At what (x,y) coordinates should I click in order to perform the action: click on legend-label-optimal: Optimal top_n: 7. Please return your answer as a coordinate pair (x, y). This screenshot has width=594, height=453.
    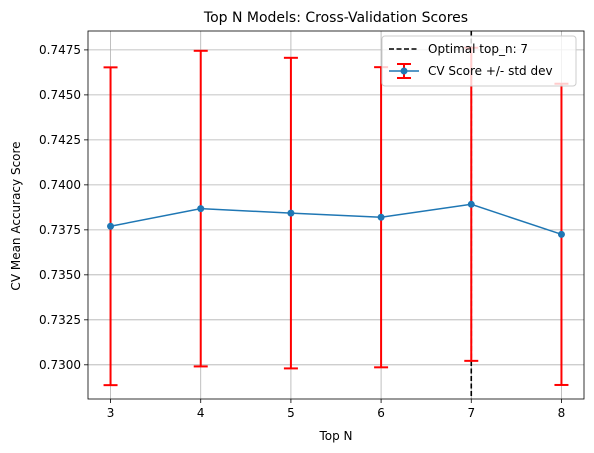
    Looking at the image, I should click on (478, 49).